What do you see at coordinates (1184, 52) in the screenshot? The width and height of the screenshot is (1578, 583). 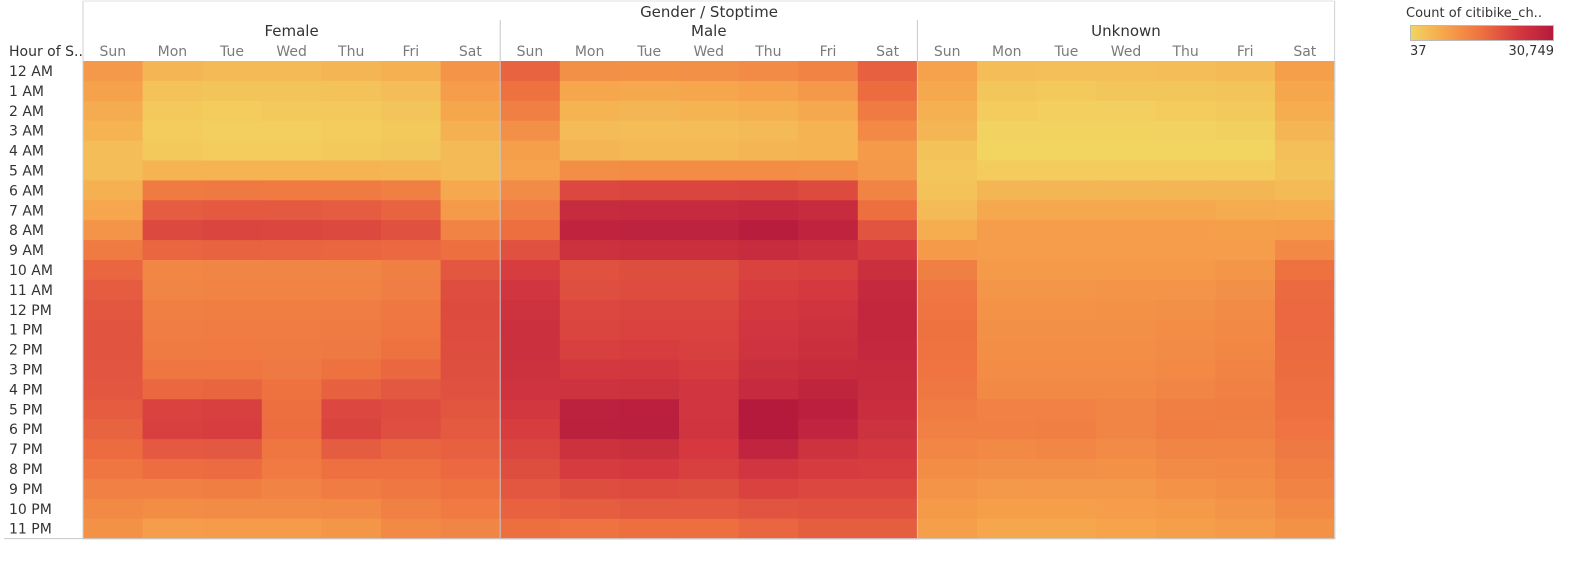 I see `day-label-unknown-thu: Thu` at bounding box center [1184, 52].